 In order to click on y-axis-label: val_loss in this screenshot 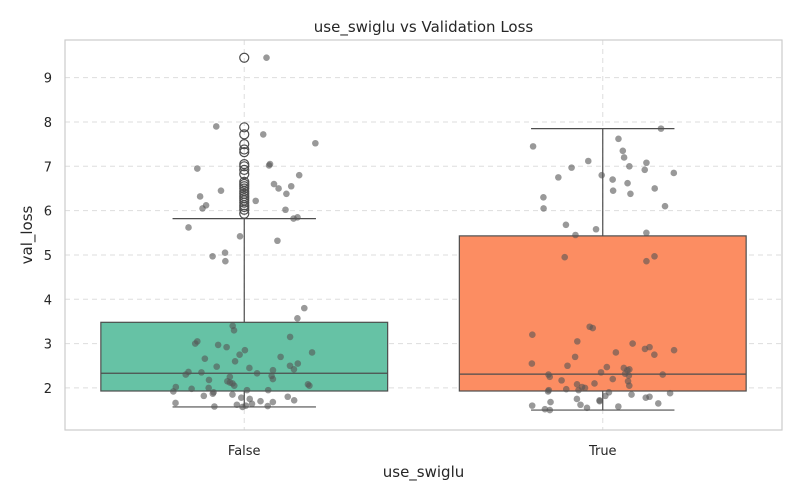, I will do `click(27, 234)`.